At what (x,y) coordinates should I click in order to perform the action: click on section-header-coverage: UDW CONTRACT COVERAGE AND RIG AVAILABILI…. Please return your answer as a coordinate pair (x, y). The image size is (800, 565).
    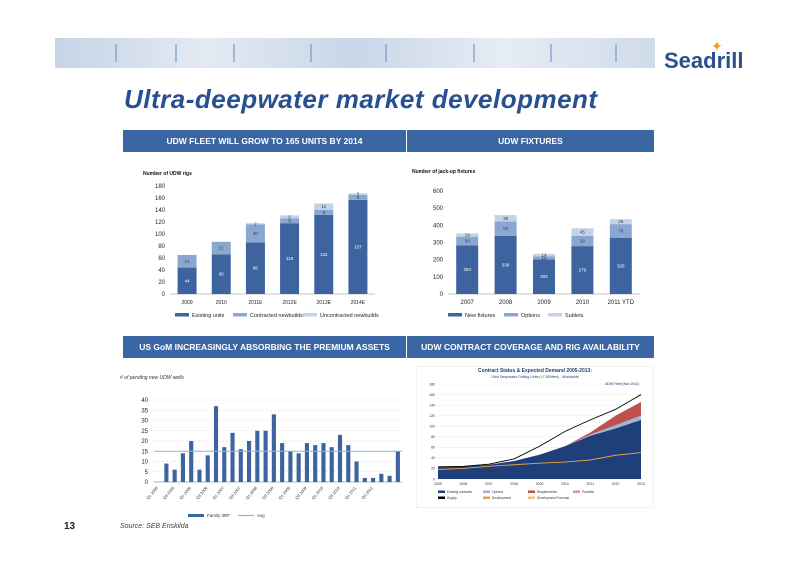
    Looking at the image, I should click on (530, 347).